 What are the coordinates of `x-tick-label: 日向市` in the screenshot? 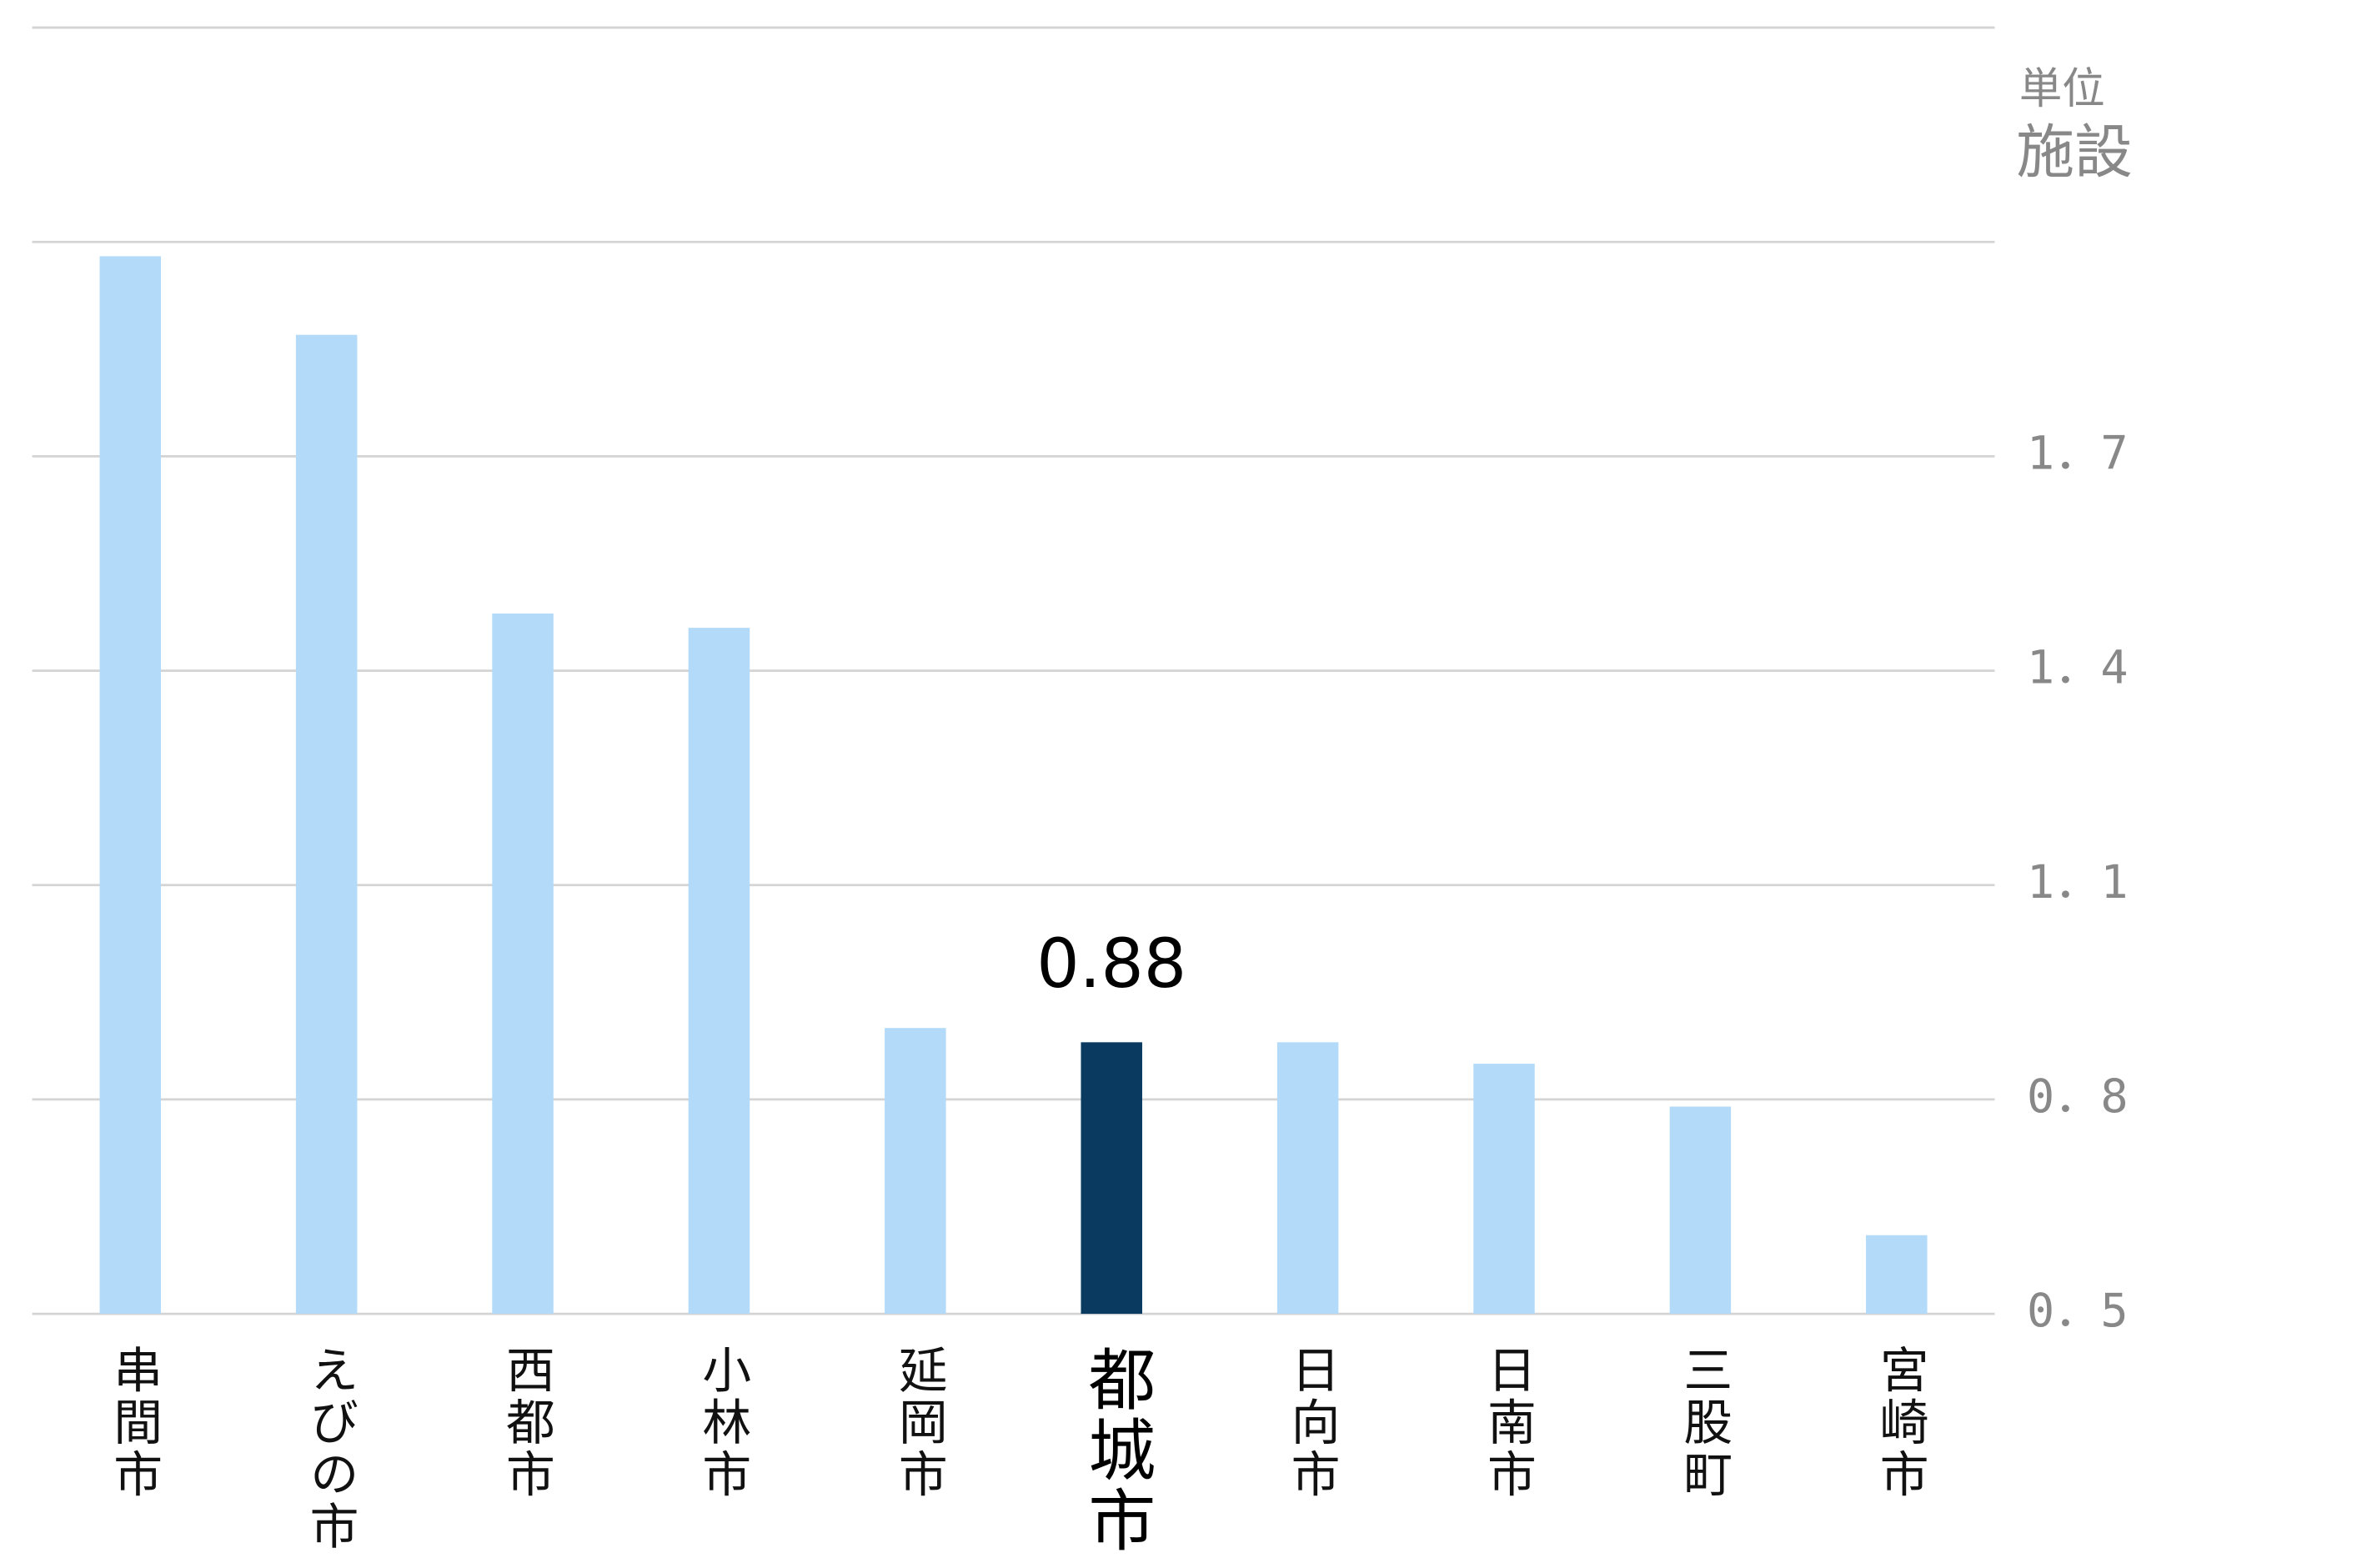 It's located at (1312, 1422).